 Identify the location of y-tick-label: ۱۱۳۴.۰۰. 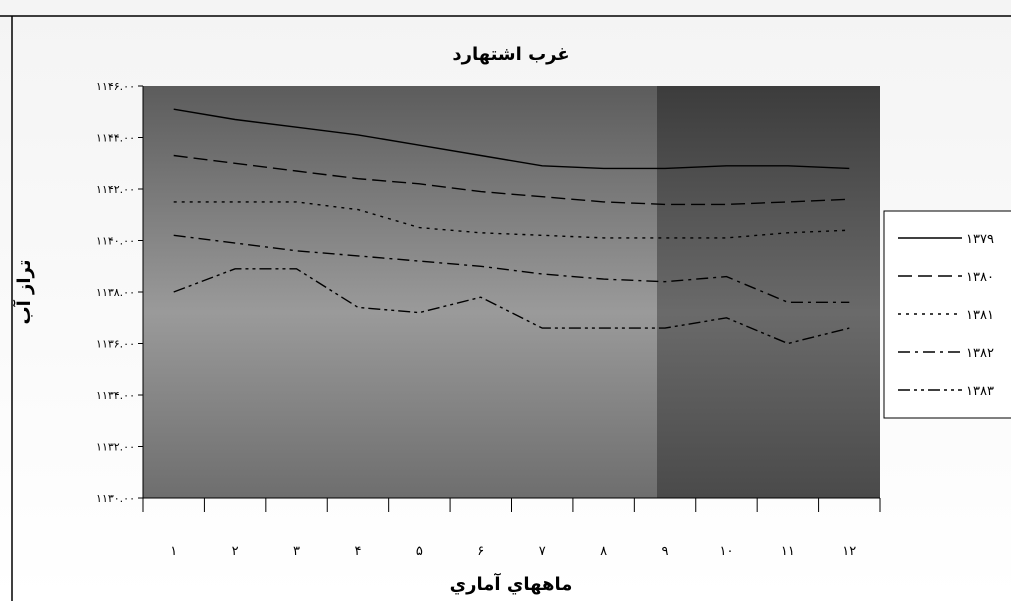
(115, 395).